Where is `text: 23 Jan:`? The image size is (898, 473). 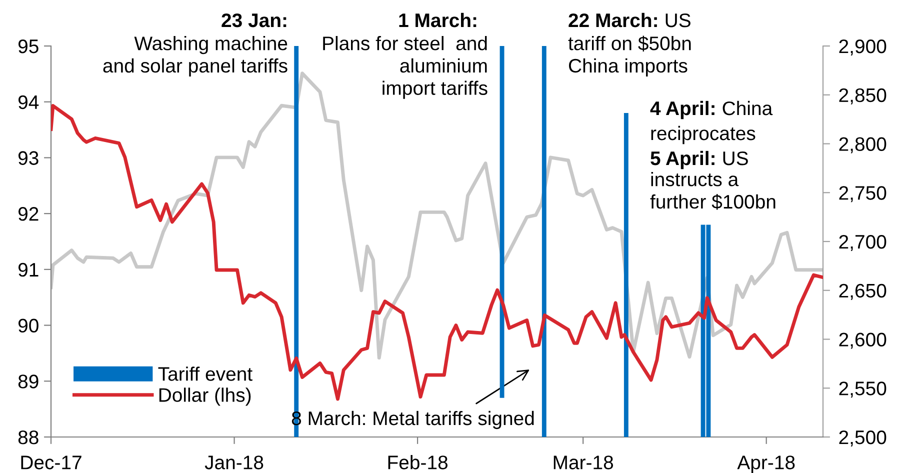 text: 23 Jan: is located at coordinates (254, 20).